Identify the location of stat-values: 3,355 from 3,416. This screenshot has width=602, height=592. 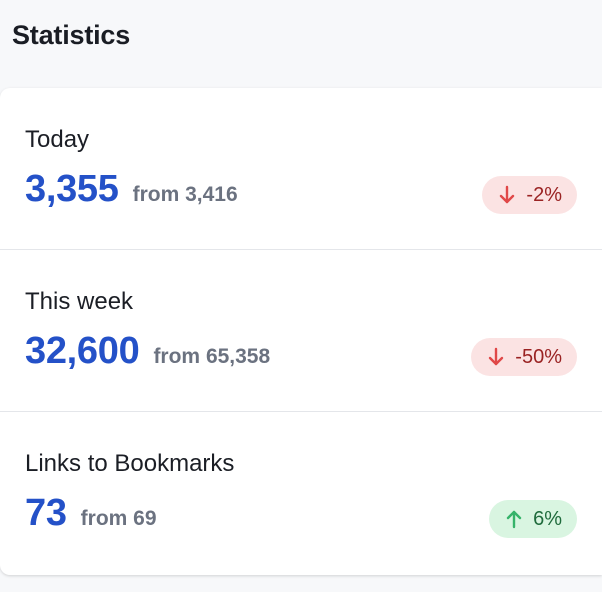
(131, 189).